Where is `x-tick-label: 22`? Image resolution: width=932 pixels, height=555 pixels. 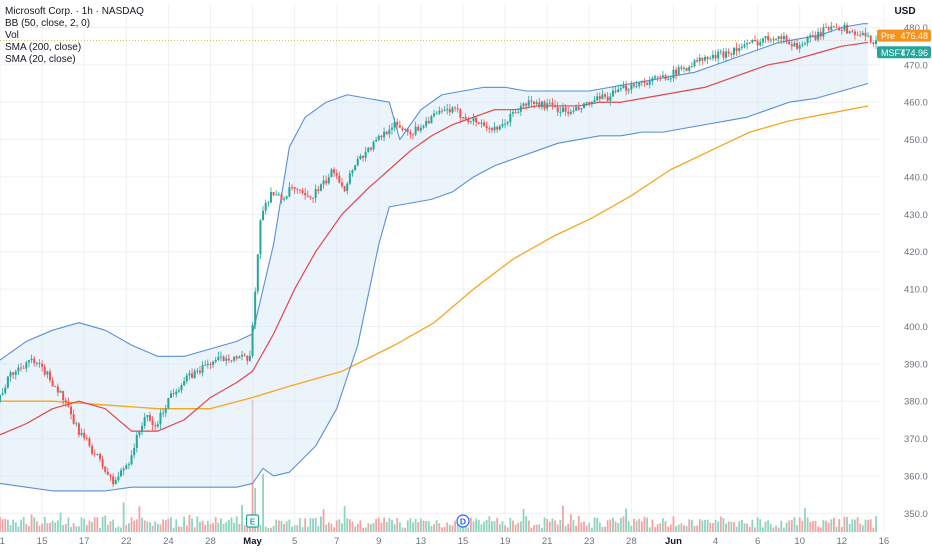
x-tick-label: 22 is located at coordinates (126, 541).